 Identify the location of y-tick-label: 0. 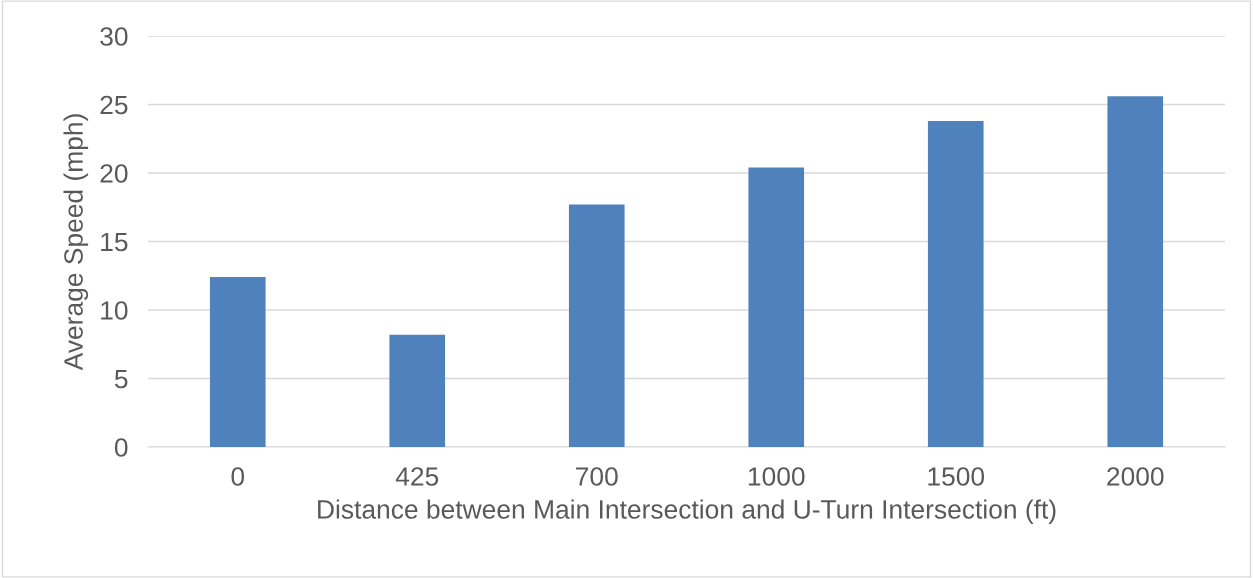
(121, 447).